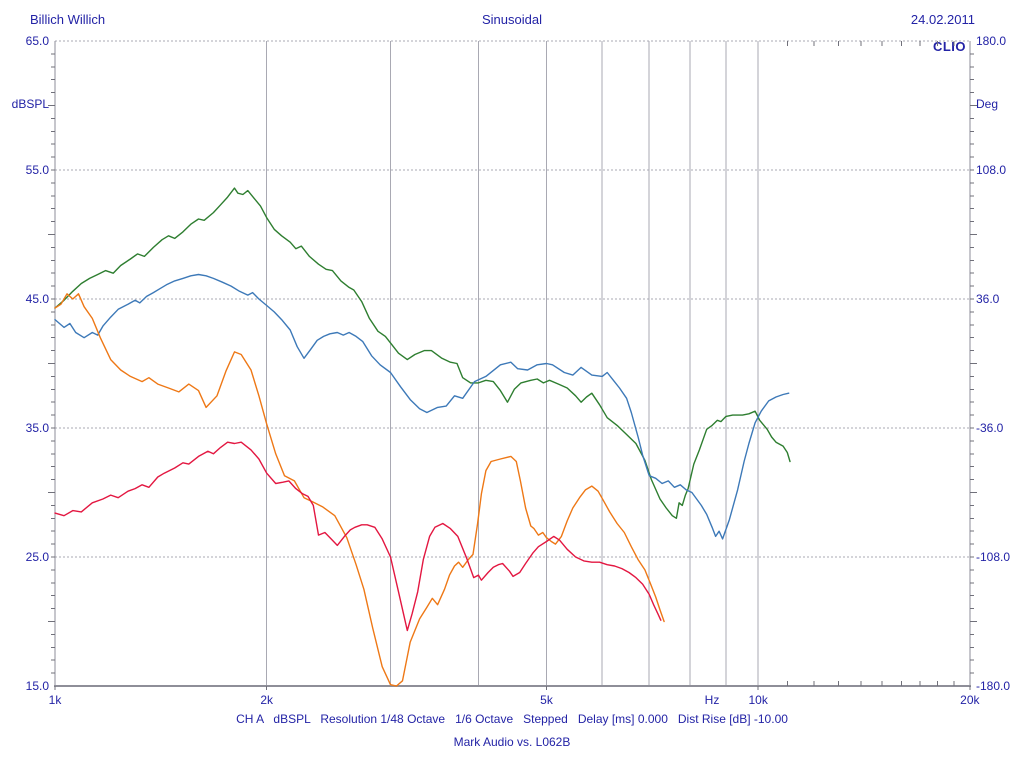 The height and width of the screenshot is (768, 1024). Describe the element at coordinates (512, 19) in the screenshot. I see `header-signal-type: Sinusoidal` at that location.